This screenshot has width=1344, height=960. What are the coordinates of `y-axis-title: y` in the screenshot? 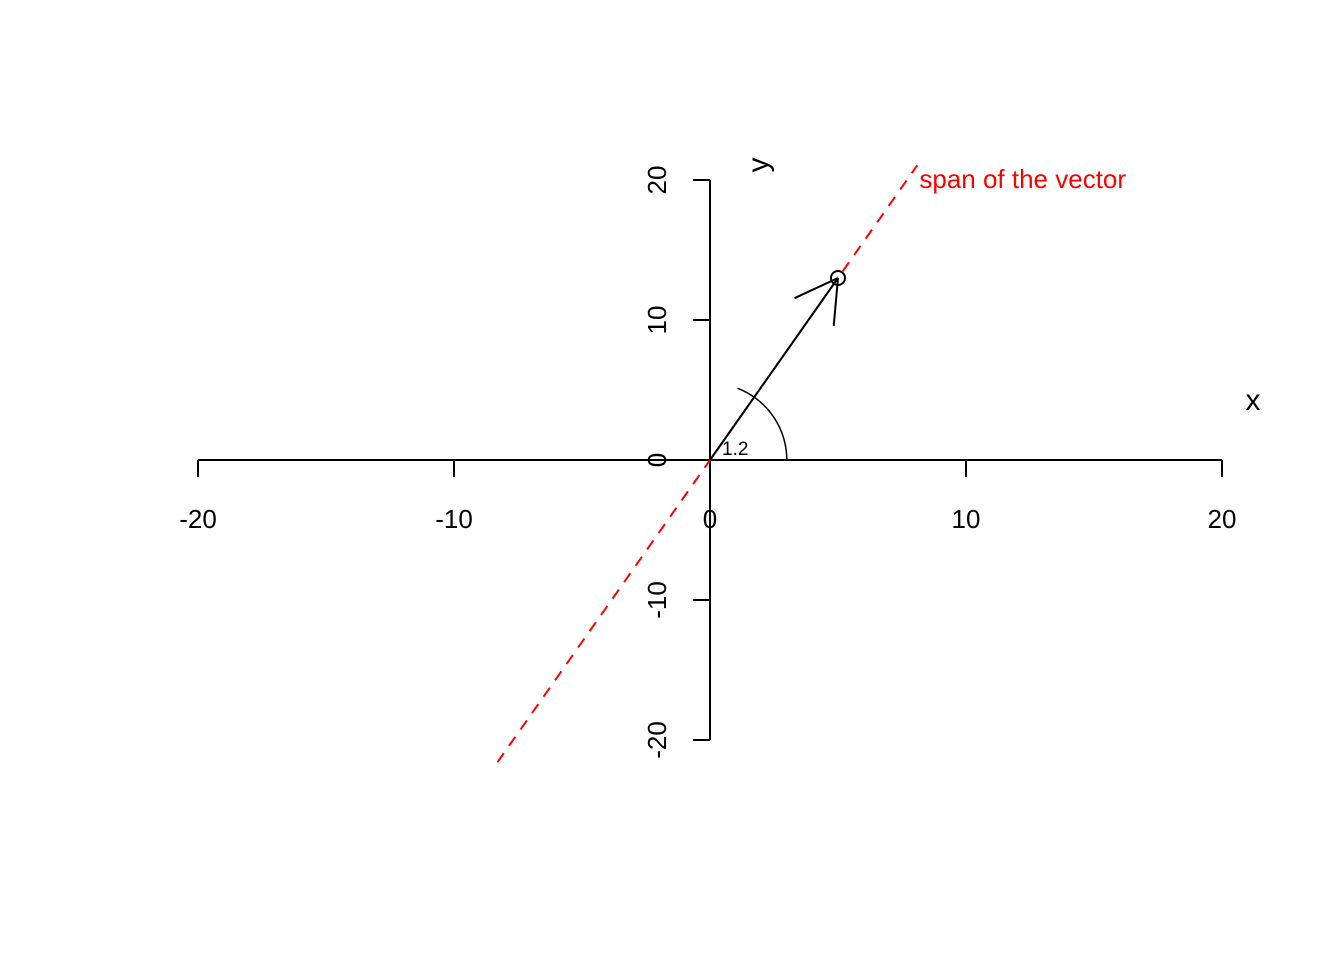 It's located at (758, 165).